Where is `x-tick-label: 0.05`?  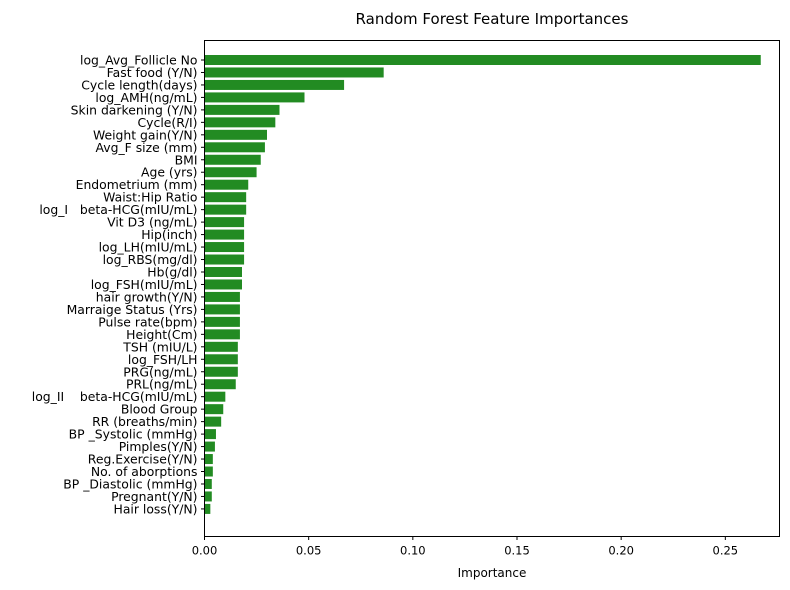 x-tick-label: 0.05 is located at coordinates (309, 551).